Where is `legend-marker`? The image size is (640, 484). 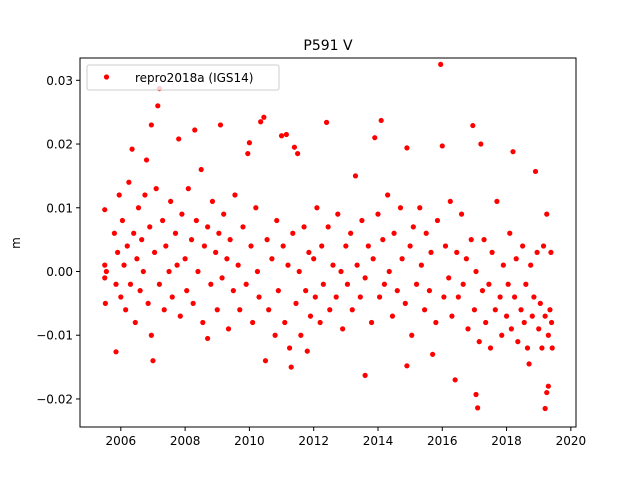
legend-marker is located at coordinates (106, 77).